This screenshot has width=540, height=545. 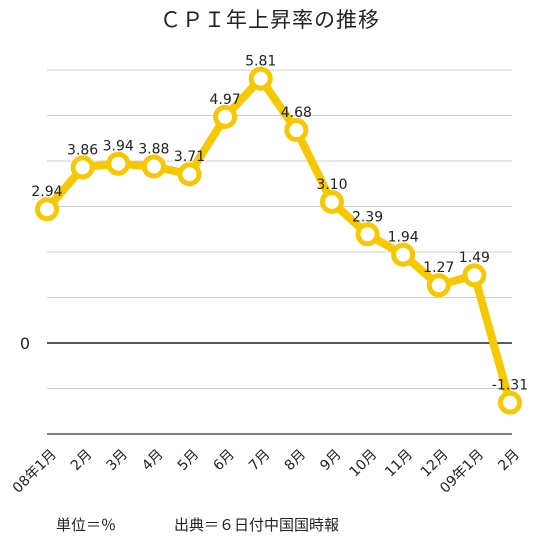 What do you see at coordinates (296, 461) in the screenshot?
I see `x-tick-label: 8月` at bounding box center [296, 461].